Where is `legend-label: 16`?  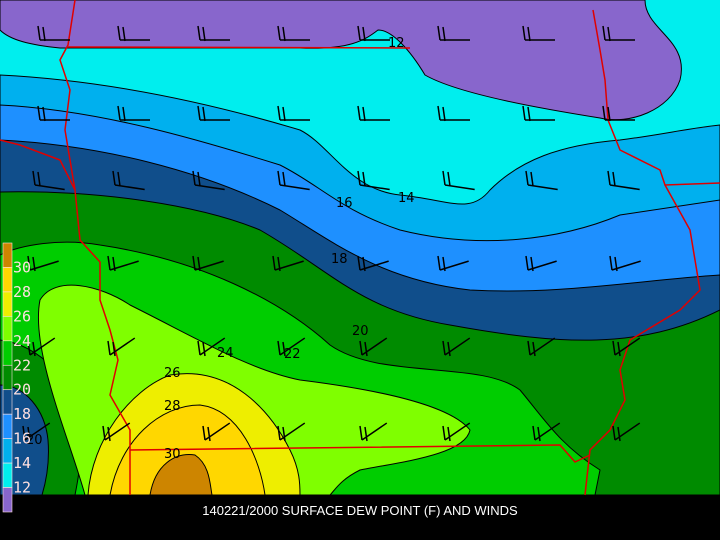
legend-label: 16 is located at coordinates (22, 439).